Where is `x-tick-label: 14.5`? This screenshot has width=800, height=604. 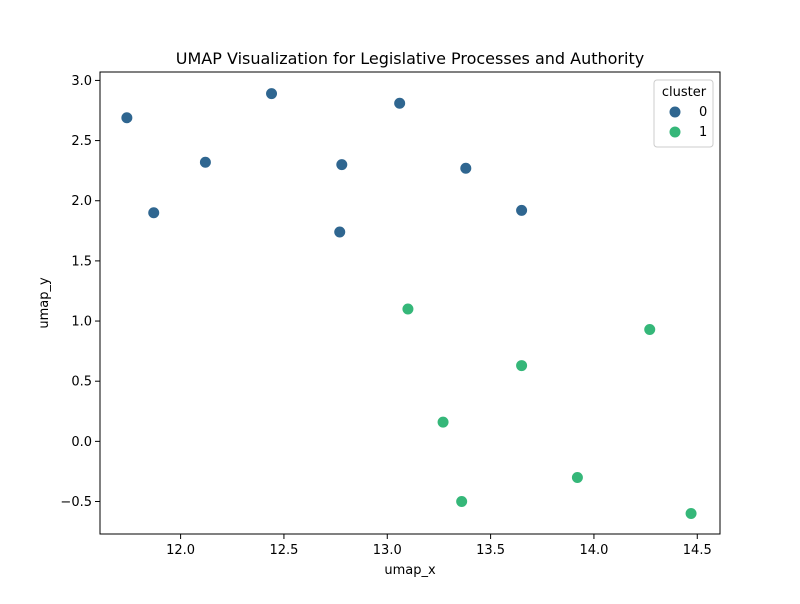
x-tick-label: 14.5 is located at coordinates (697, 550).